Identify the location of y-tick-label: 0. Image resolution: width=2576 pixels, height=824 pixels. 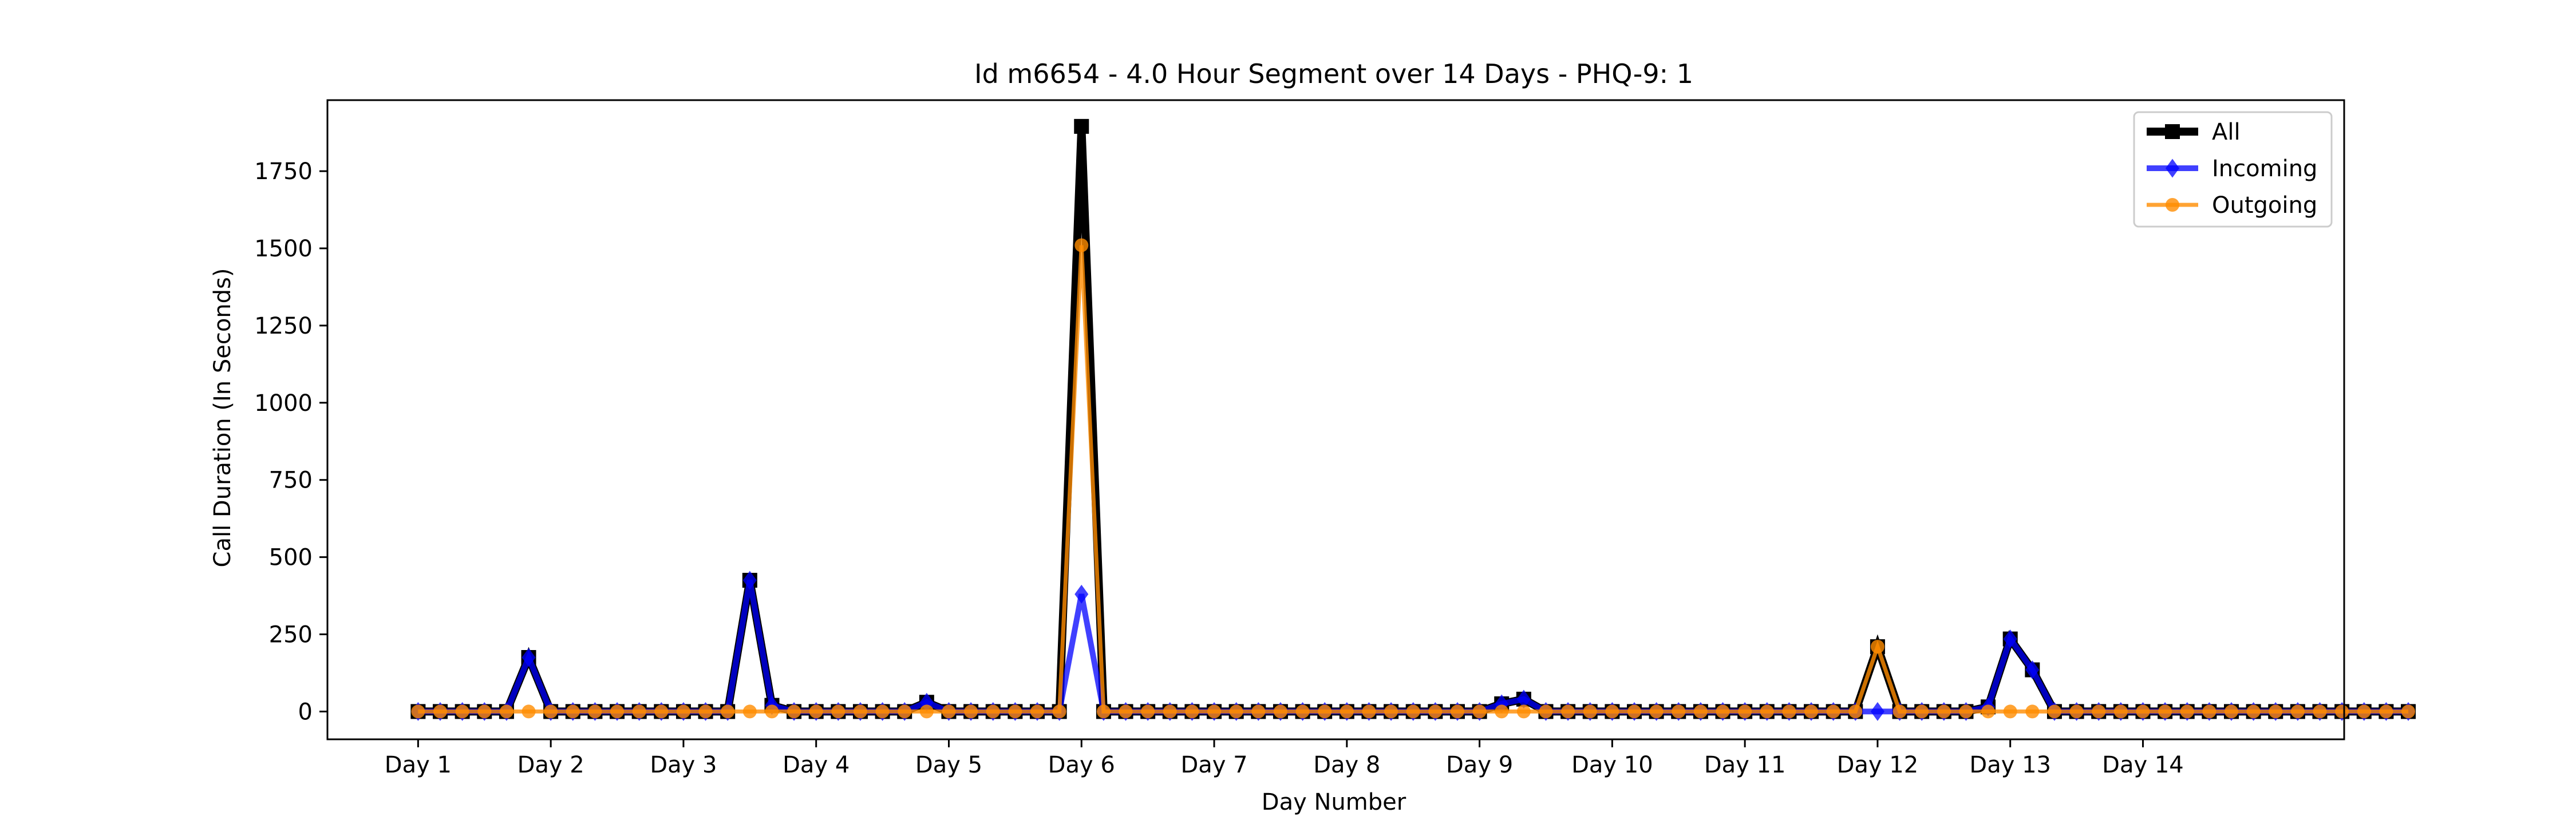
(305, 712).